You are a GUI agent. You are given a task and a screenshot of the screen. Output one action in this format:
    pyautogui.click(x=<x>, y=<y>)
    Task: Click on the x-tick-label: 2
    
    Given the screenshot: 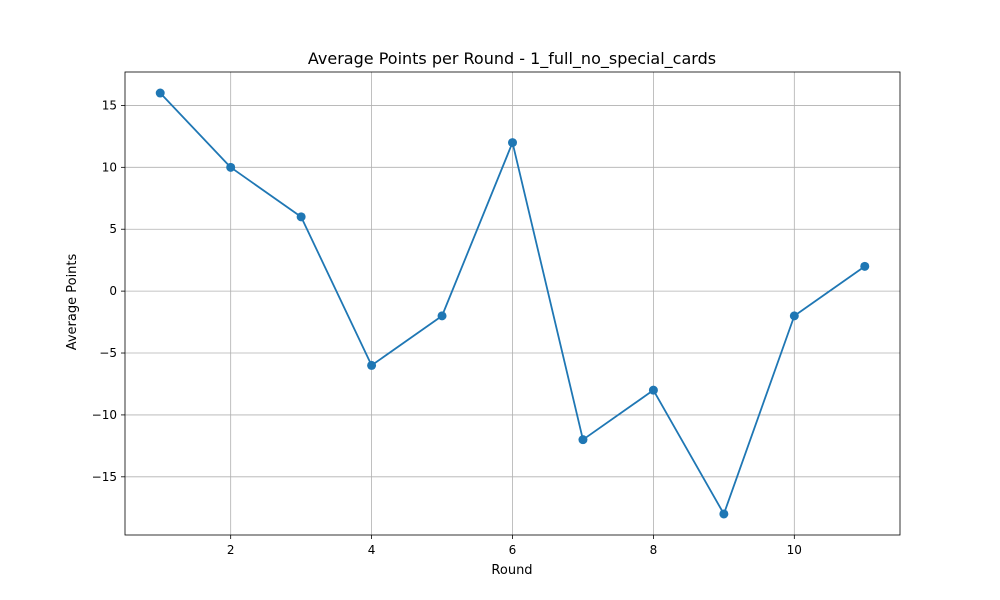 What is the action you would take?
    pyautogui.click(x=231, y=550)
    